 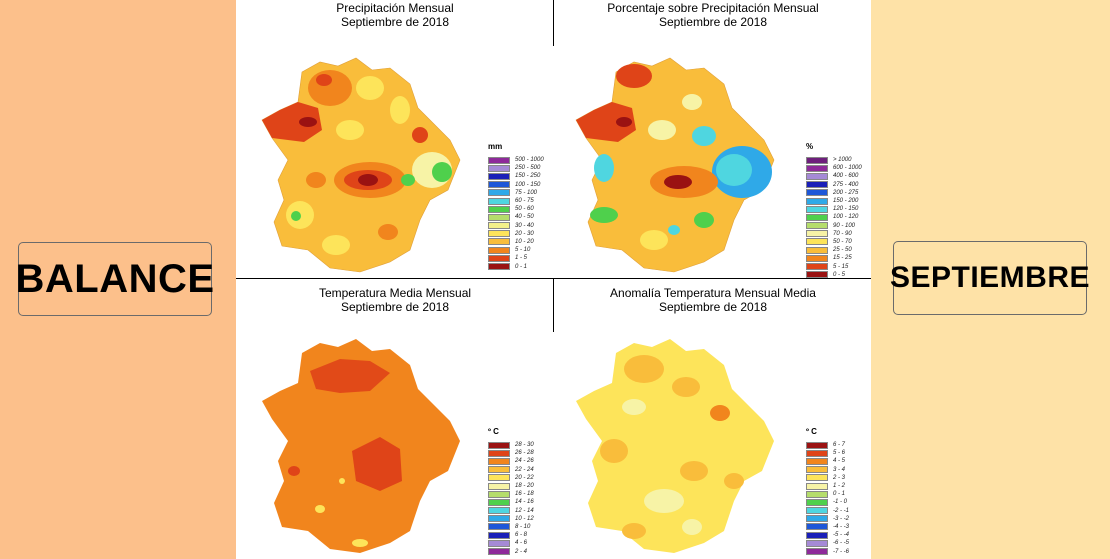 What do you see at coordinates (834, 226) in the screenshot?
I see `legend-item: 90 - 100` at bounding box center [834, 226].